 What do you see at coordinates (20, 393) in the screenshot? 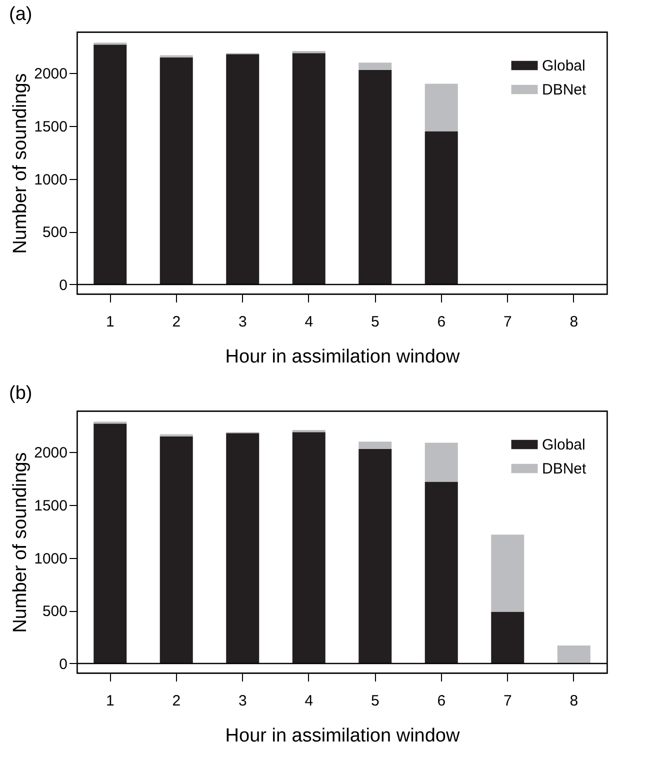
I see `chart-title: (b)` at bounding box center [20, 393].